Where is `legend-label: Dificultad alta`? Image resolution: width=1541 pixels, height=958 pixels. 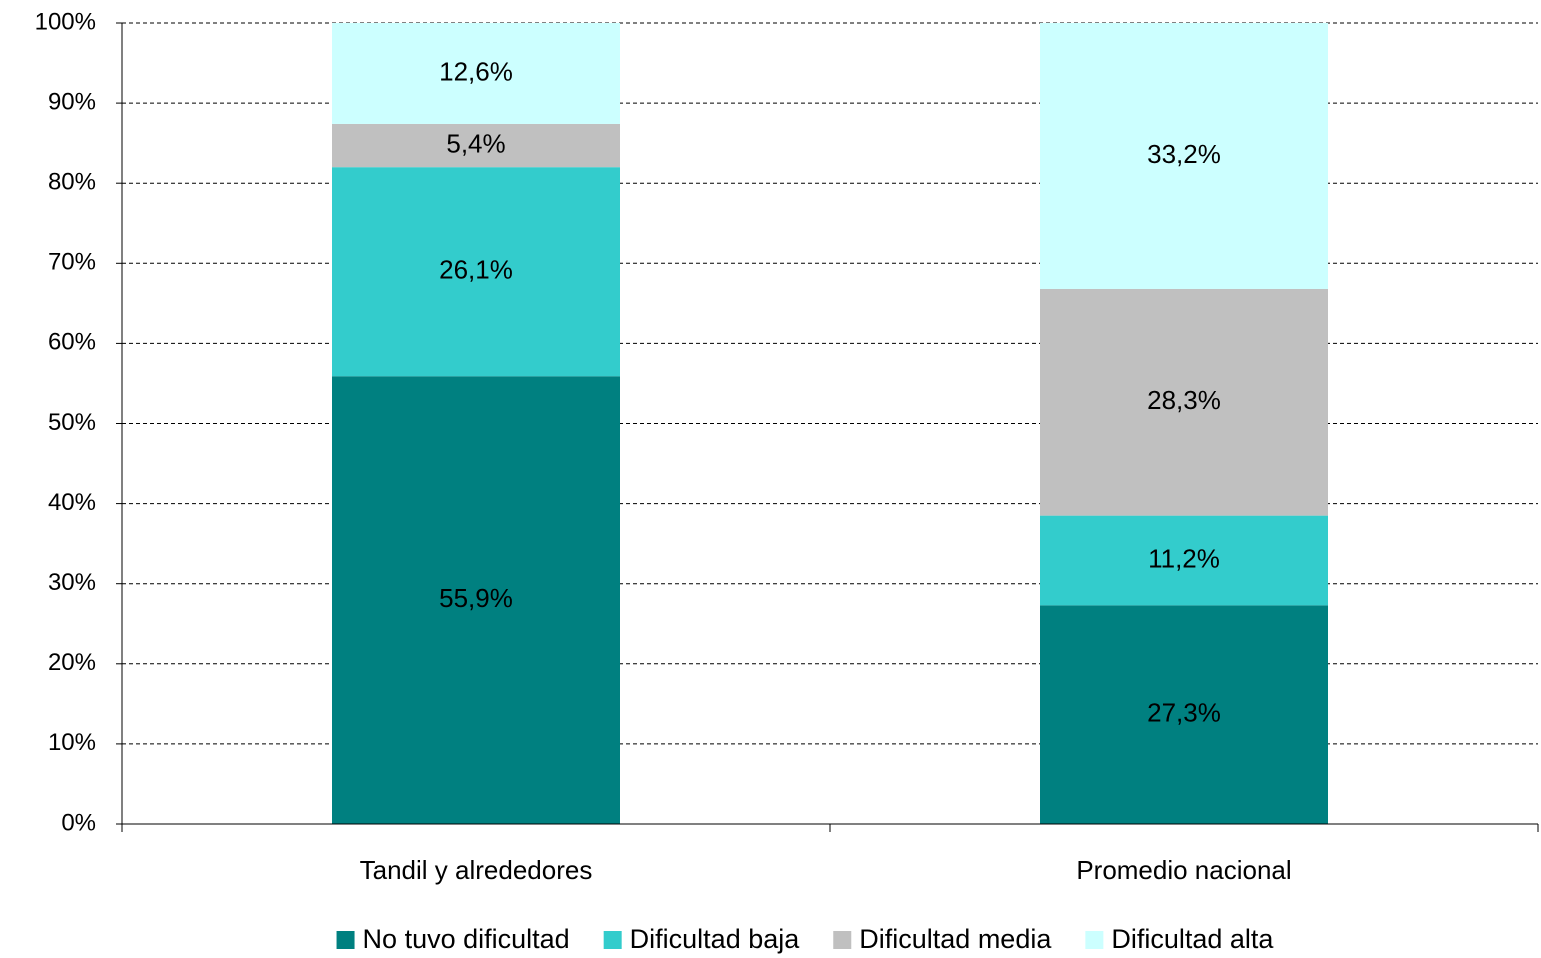 legend-label: Dificultad alta is located at coordinates (1192, 939).